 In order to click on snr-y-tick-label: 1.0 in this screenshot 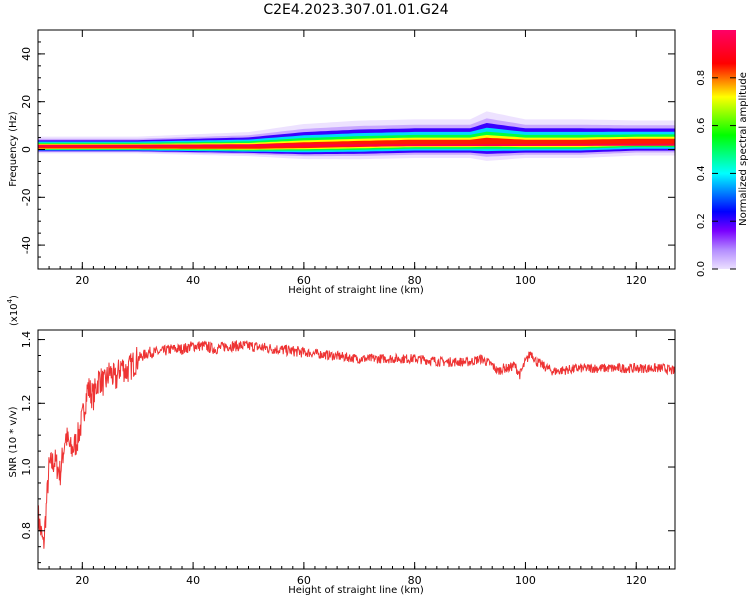, I will do `click(26, 467)`.